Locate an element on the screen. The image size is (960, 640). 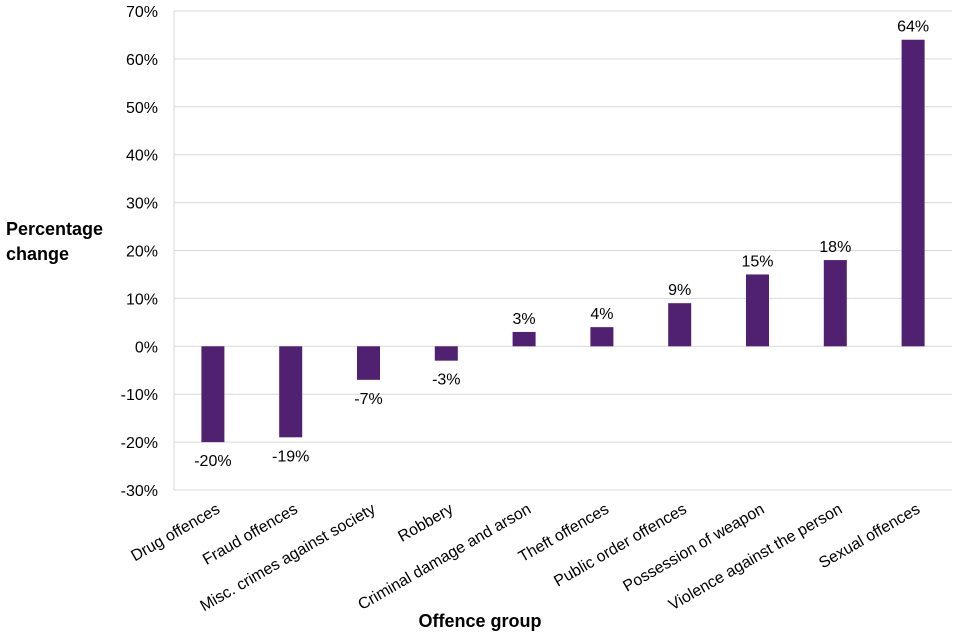
data-label: 9% is located at coordinates (679, 290).